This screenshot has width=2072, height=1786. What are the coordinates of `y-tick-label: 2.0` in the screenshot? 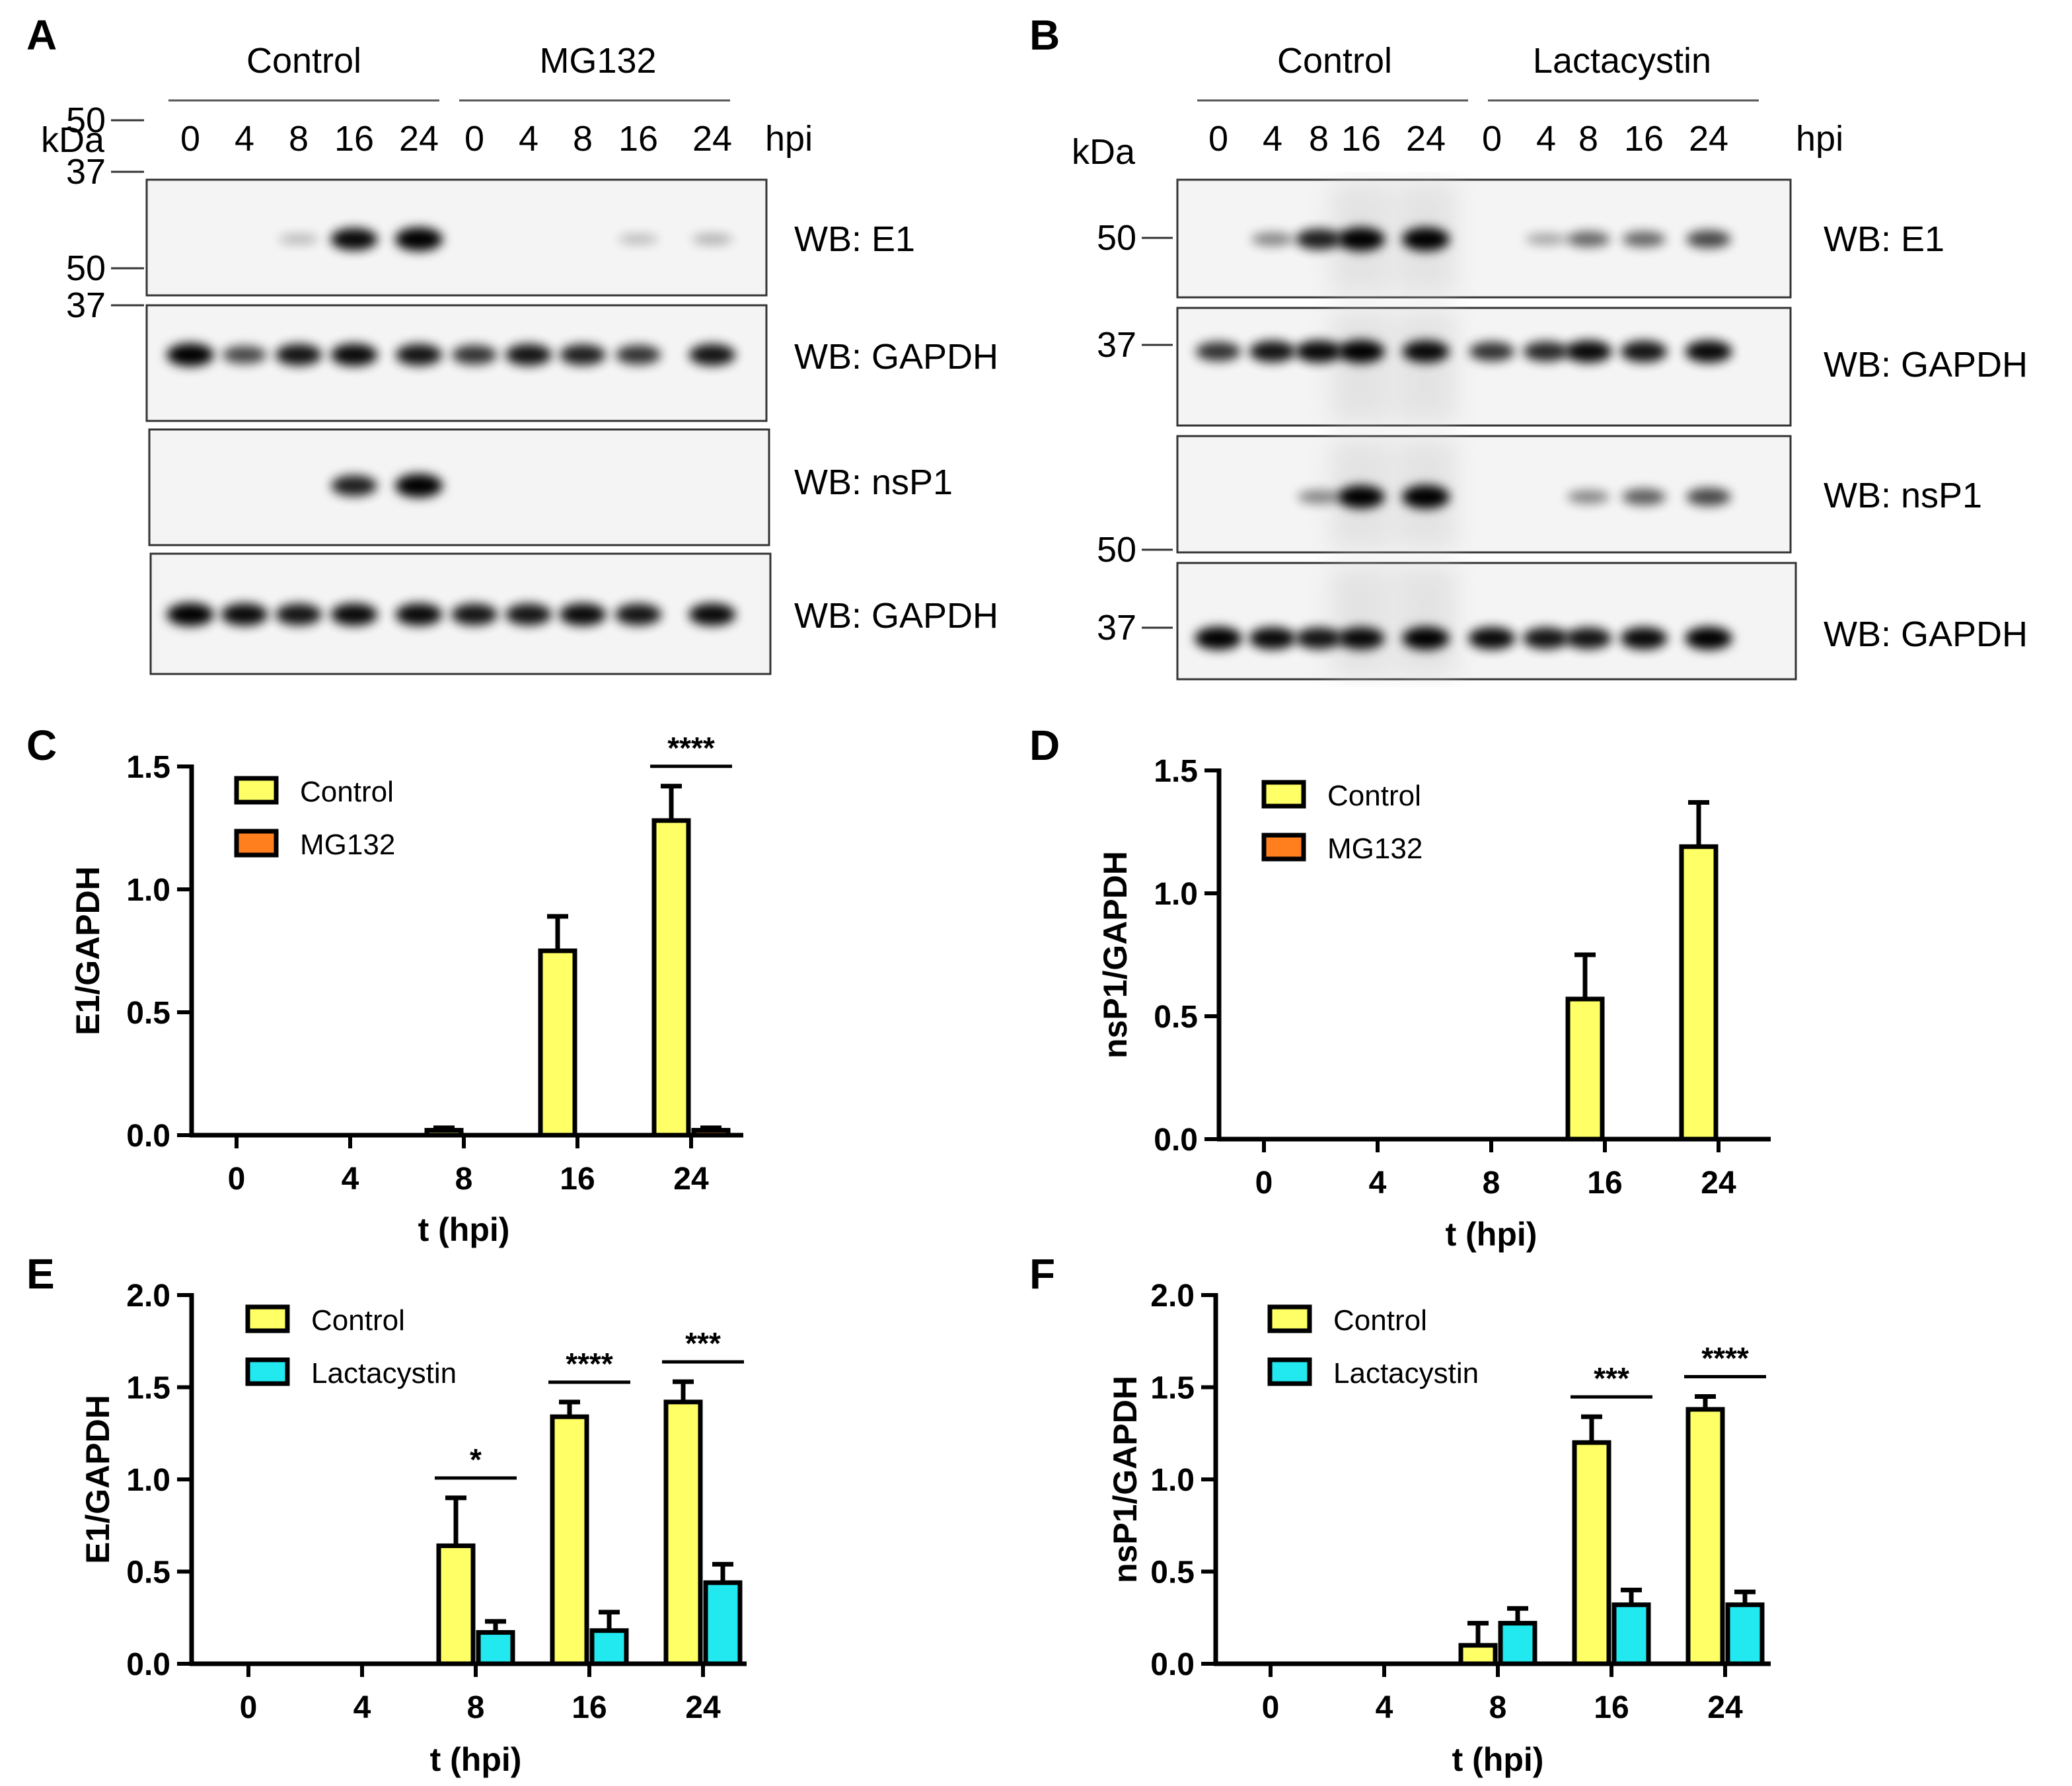 It's located at (148, 1296).